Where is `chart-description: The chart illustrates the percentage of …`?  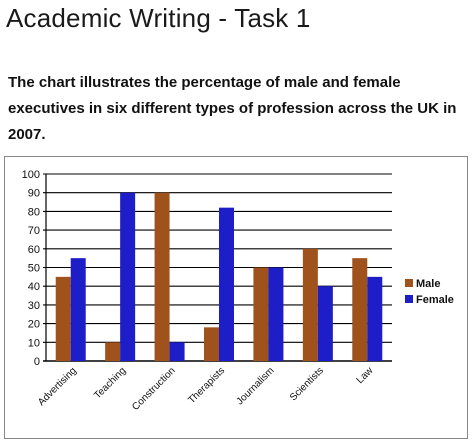 chart-description: The chart illustrates the percentage of … is located at coordinates (232, 108).